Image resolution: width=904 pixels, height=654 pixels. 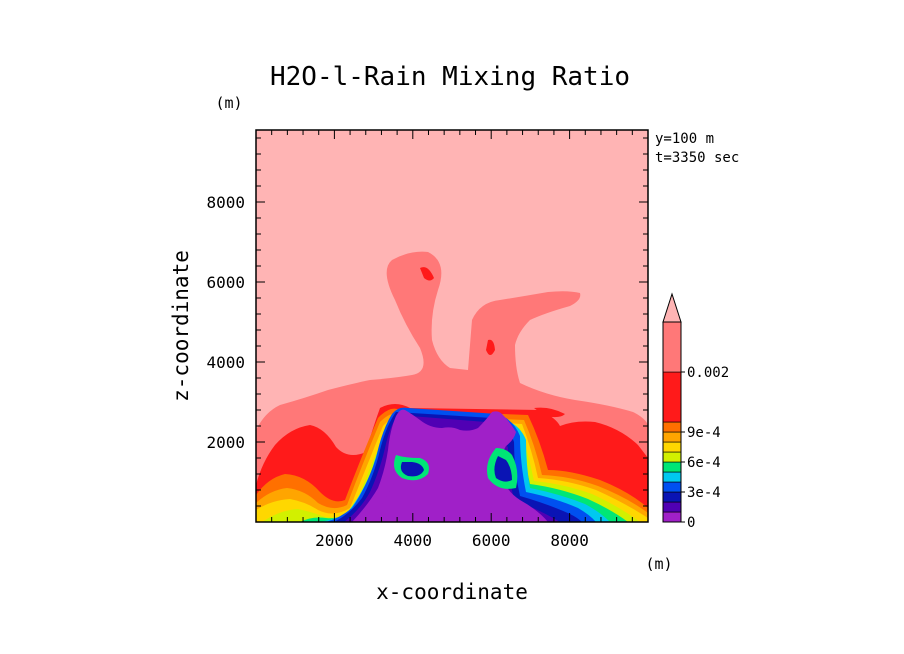 What do you see at coordinates (225, 442) in the screenshot?
I see `y-tick-label: 2000` at bounding box center [225, 442].